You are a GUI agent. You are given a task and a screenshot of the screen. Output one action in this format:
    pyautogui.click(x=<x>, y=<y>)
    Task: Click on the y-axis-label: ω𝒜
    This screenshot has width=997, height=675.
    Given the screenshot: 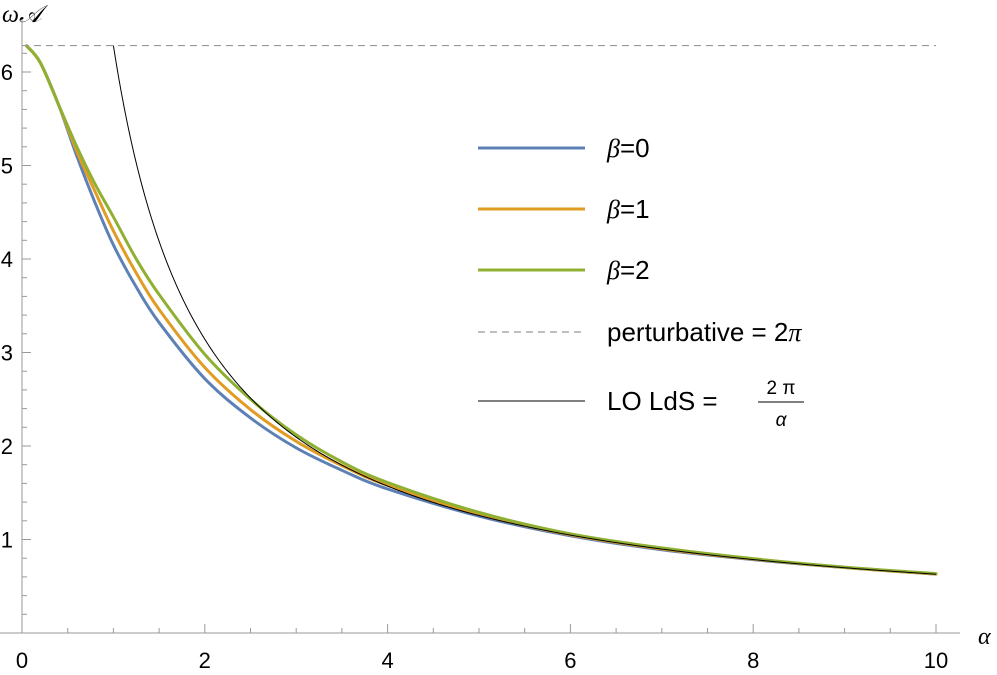 What is the action you would take?
    pyautogui.click(x=25, y=15)
    